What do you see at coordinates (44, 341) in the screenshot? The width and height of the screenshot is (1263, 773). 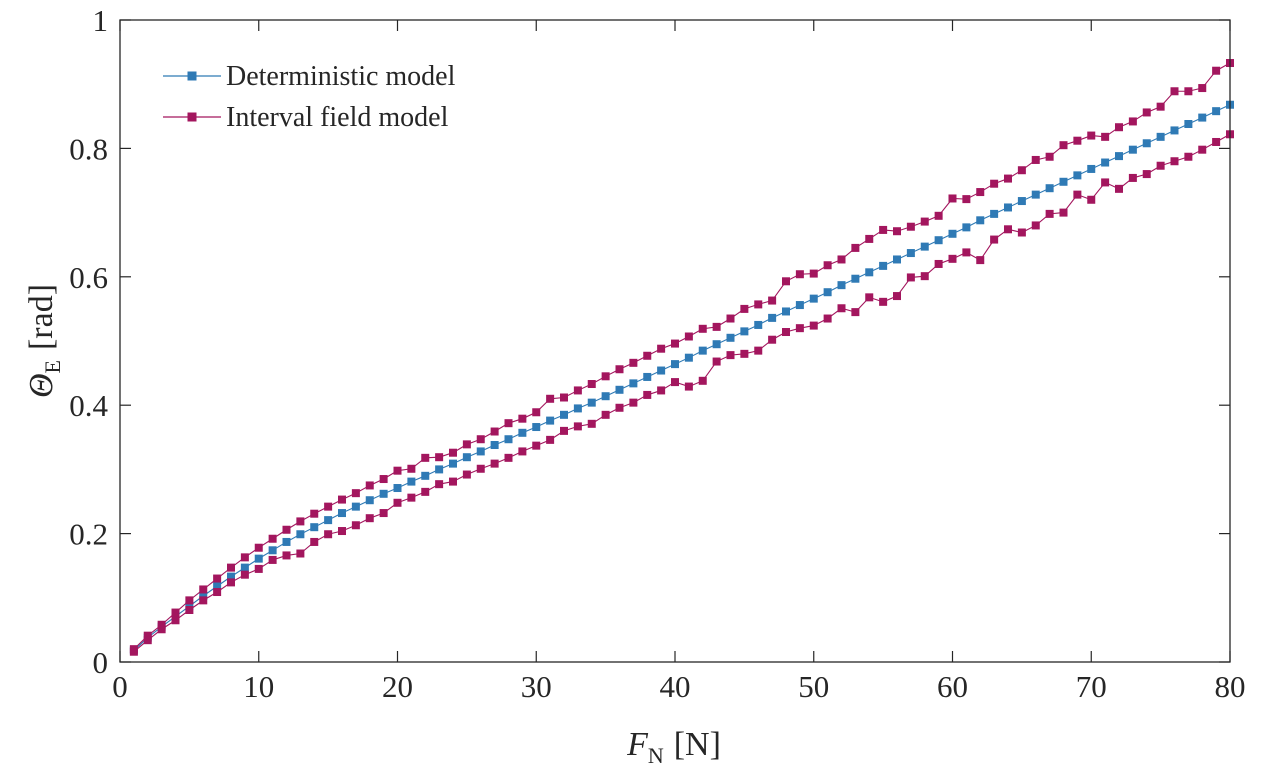 I see `y-axis-label: ΘE [rad]` at bounding box center [44, 341].